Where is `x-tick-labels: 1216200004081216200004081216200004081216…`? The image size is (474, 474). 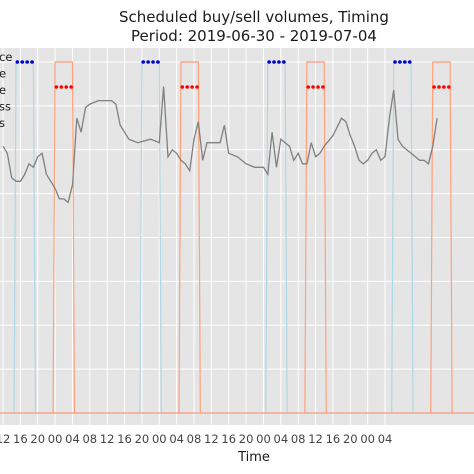 x-tick-labels: 1216200004081216200004081216200004081216… is located at coordinates (196, 439).